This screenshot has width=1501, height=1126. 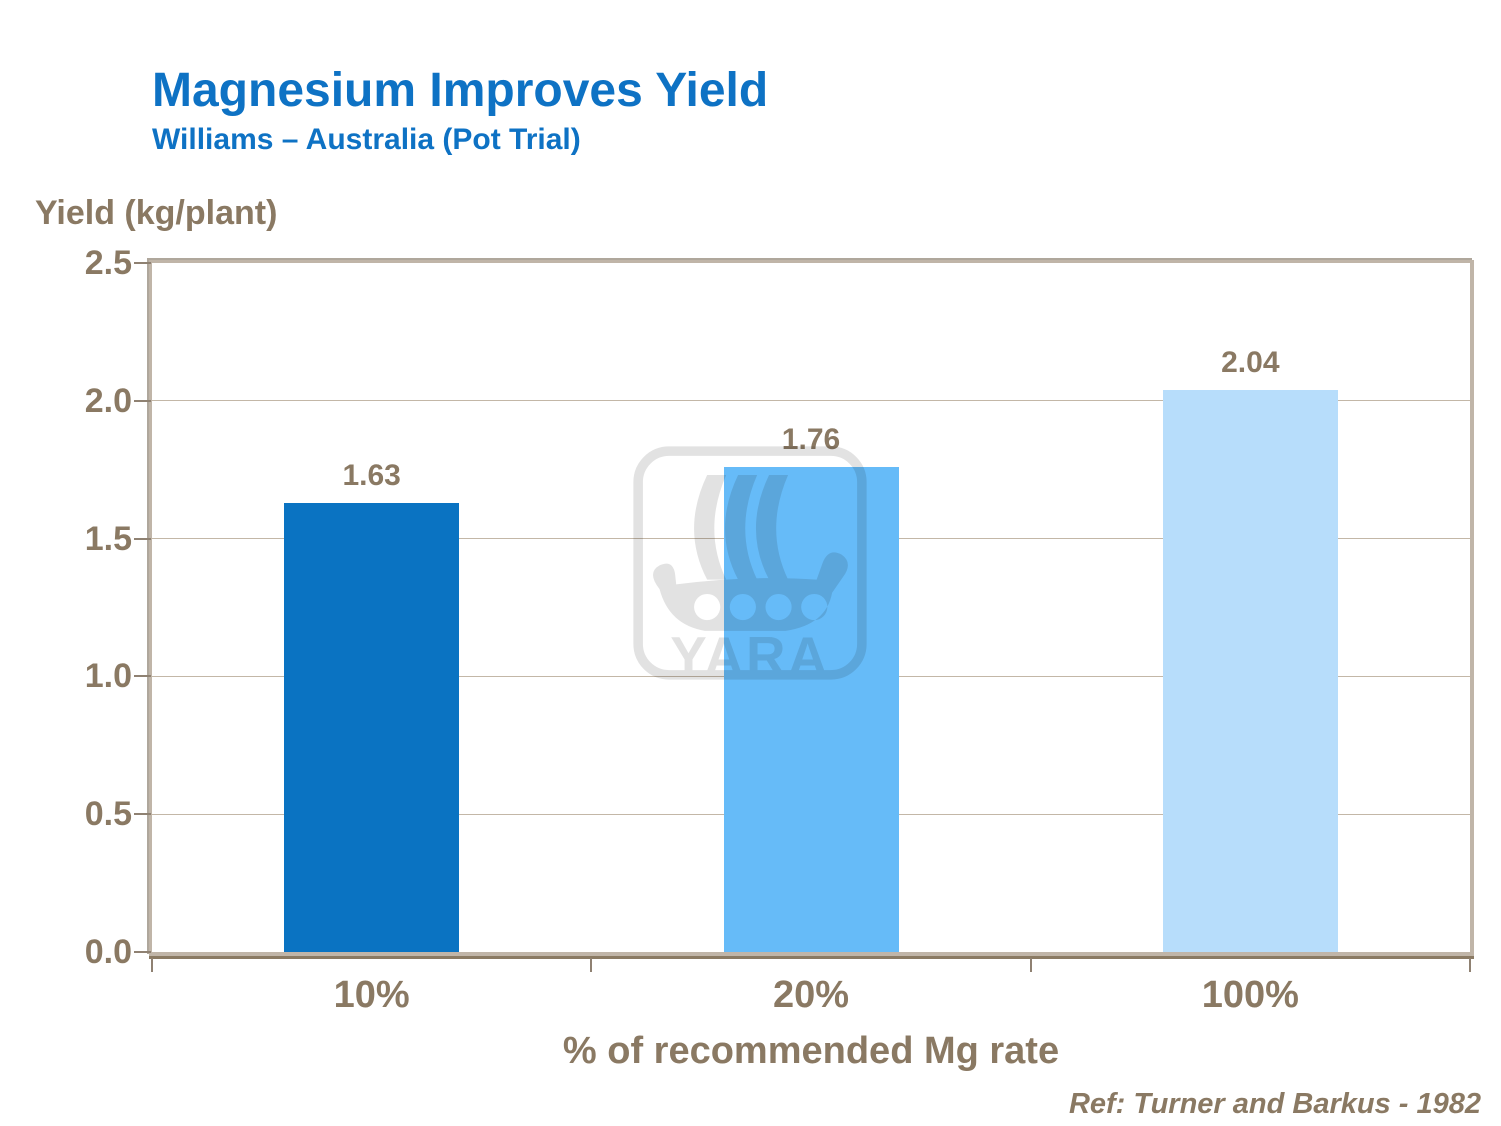 I want to click on bar-10%, so click(x=372, y=727).